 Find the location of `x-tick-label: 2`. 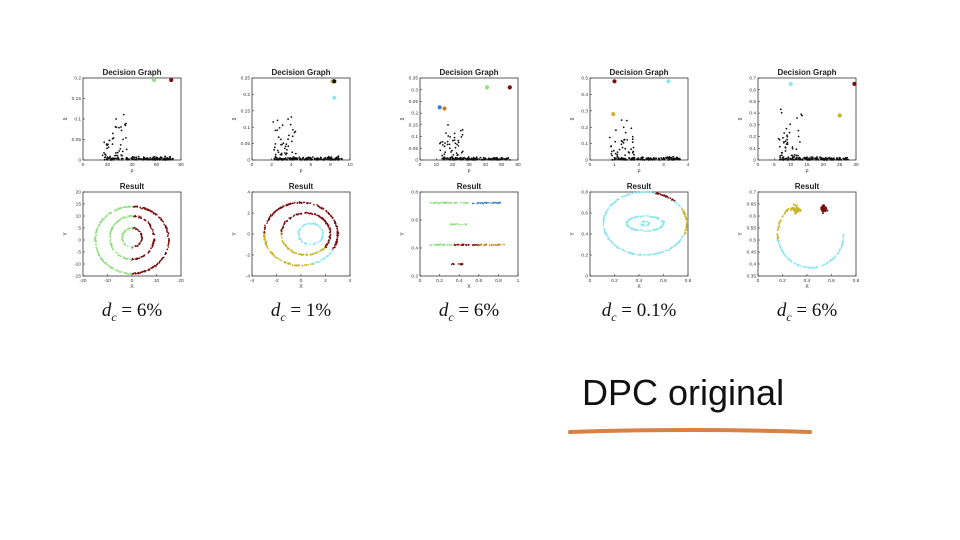

x-tick-label: 2 is located at coordinates (325, 281).